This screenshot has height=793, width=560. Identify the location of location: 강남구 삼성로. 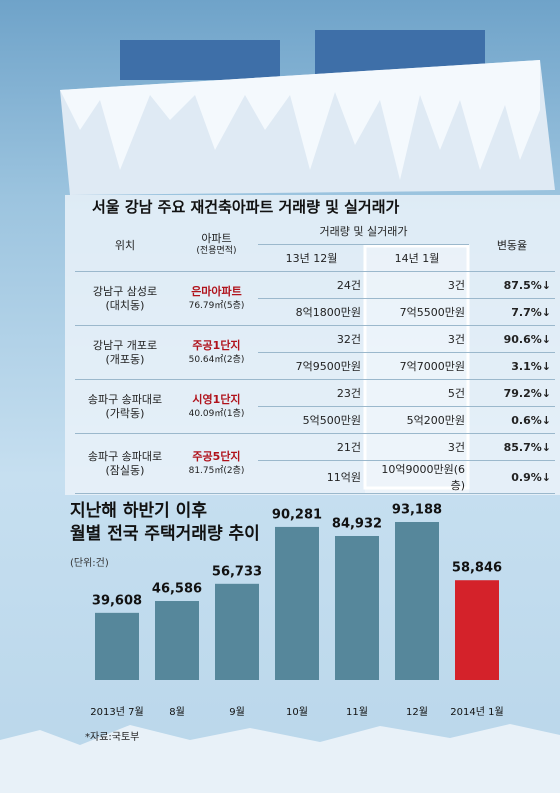
(125, 291).